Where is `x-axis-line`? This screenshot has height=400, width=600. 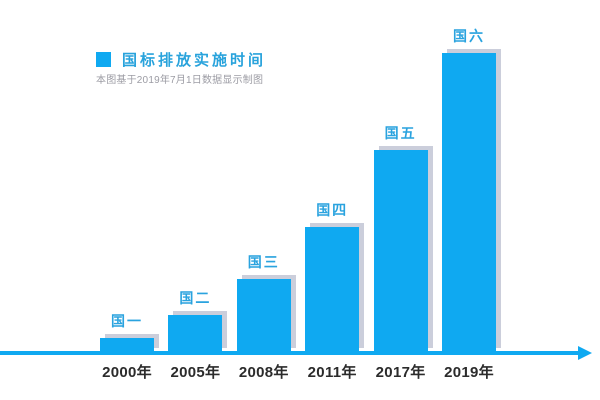
x-axis-line is located at coordinates (290, 353).